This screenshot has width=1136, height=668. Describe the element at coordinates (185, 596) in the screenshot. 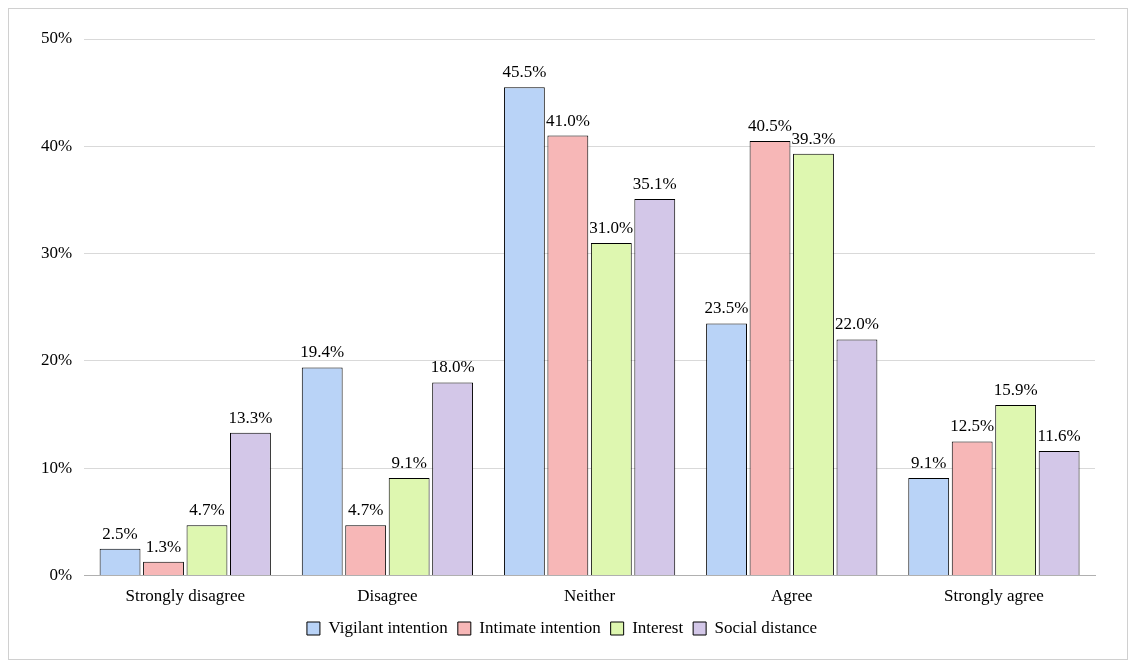

I see `x-tick-label: Strongly disagree` at that location.